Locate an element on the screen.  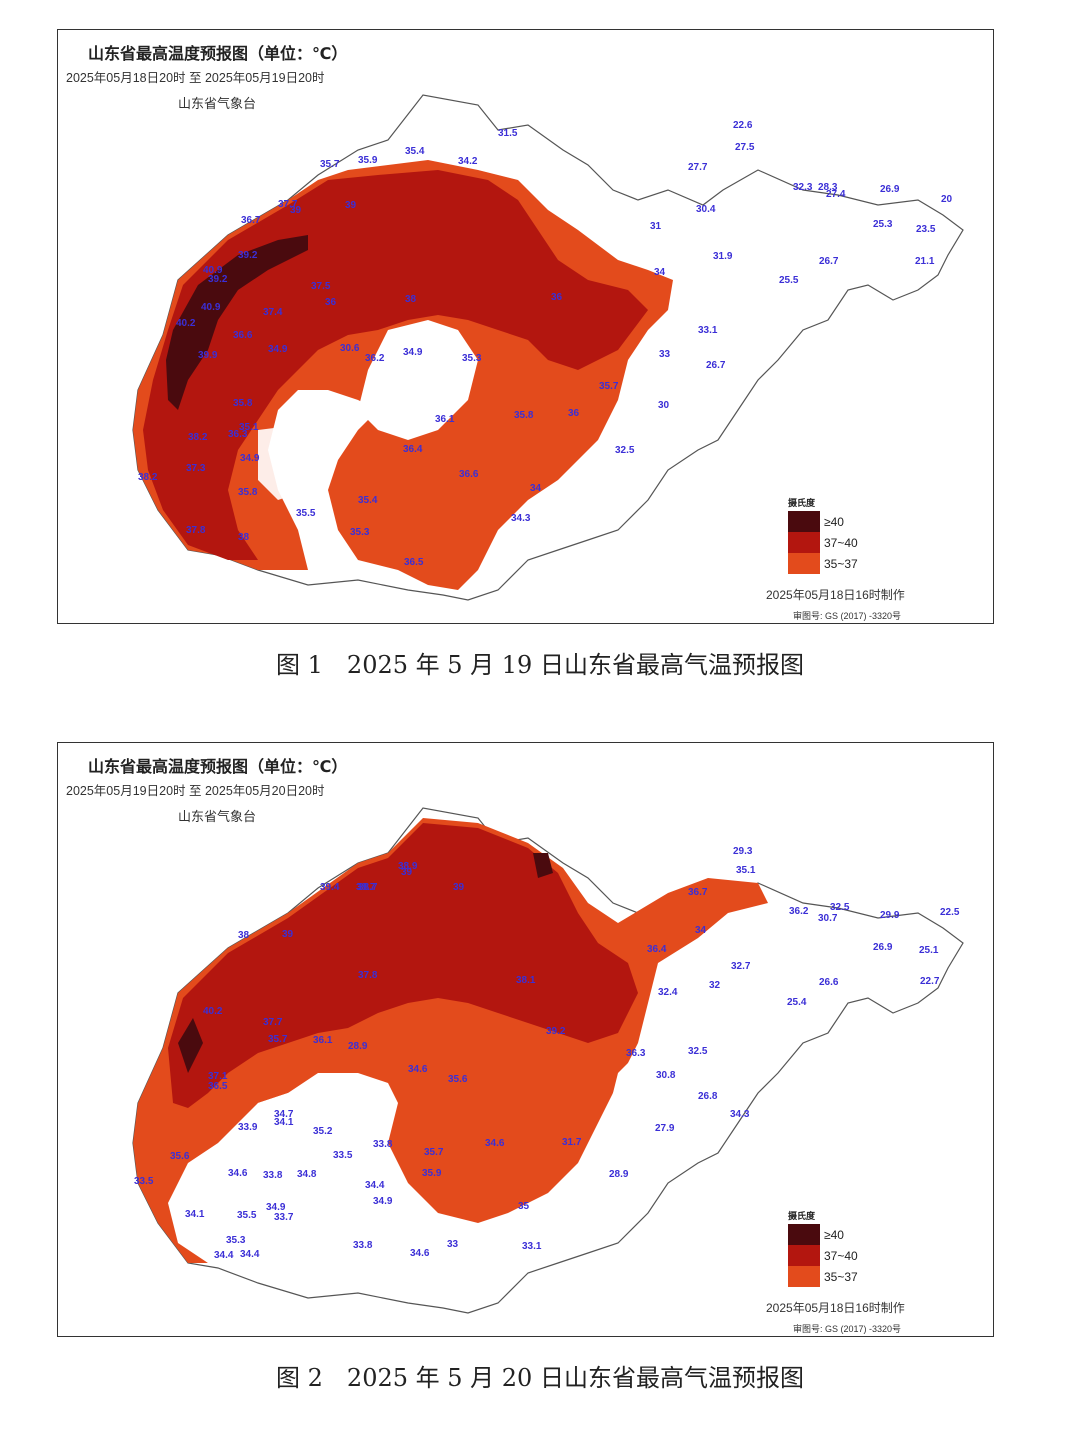
station-temperature: 31.9 is located at coordinates (723, 256).